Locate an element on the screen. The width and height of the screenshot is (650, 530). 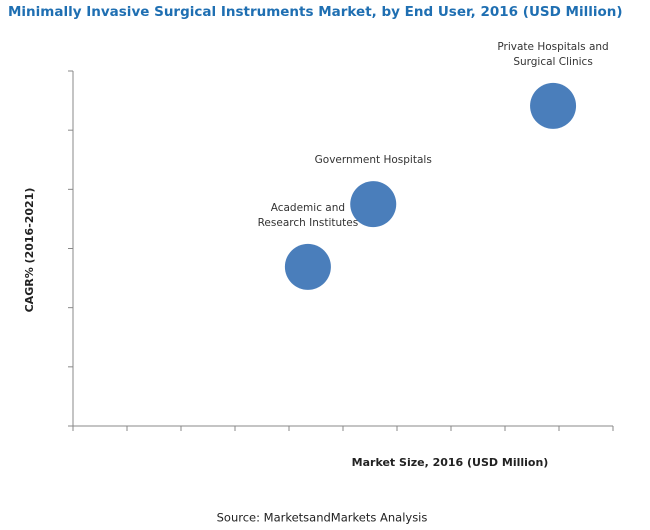
point-label: Academic and is located at coordinates (308, 208).